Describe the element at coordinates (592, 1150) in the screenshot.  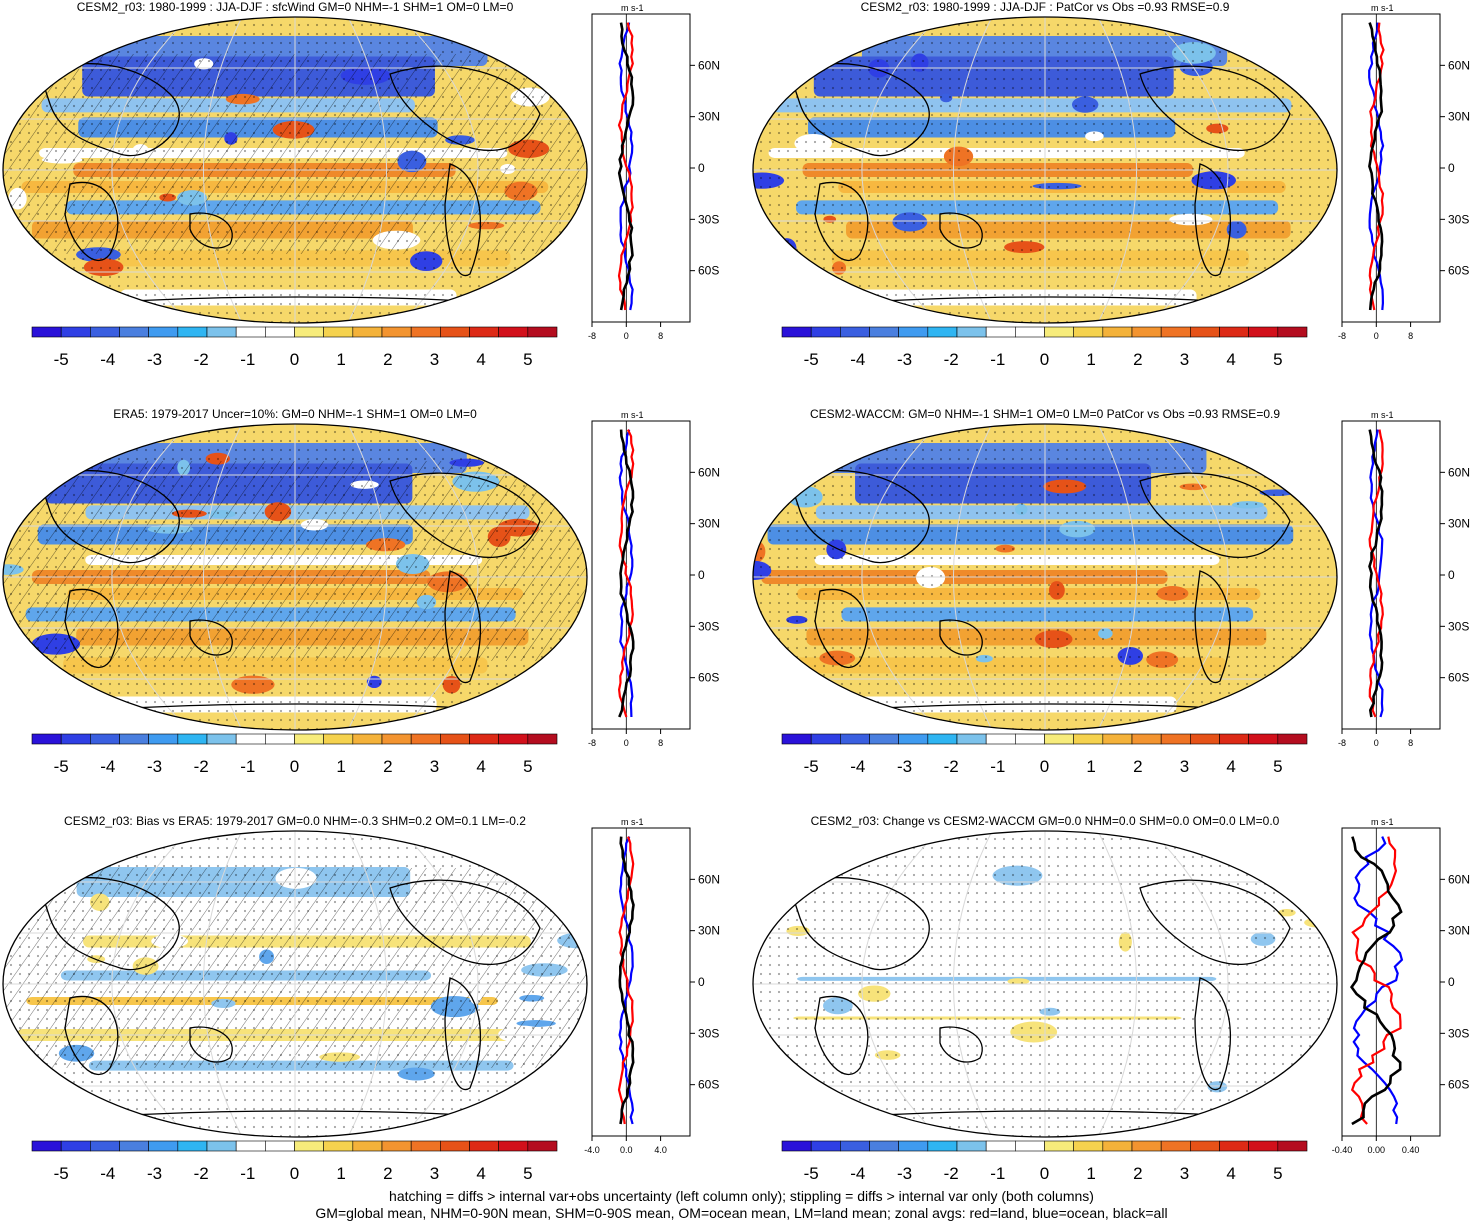
I see `zonal-x-tick-label: -4.0` at that location.